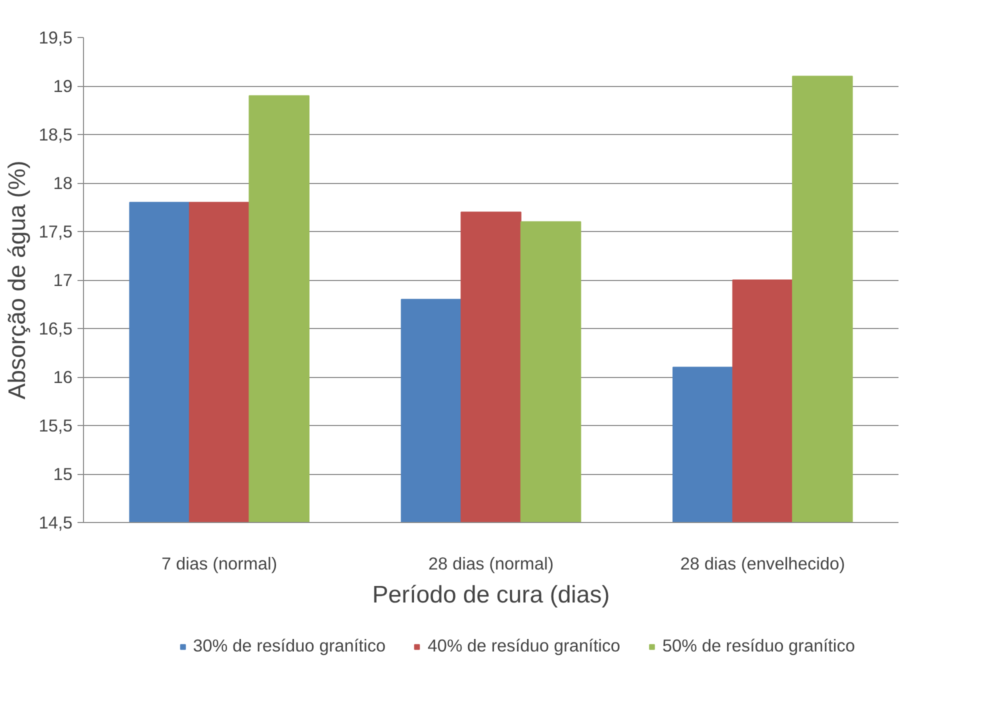 The width and height of the screenshot is (992, 711). What do you see at coordinates (55, 328) in the screenshot?
I see `y-tick-label: 16,5` at bounding box center [55, 328].